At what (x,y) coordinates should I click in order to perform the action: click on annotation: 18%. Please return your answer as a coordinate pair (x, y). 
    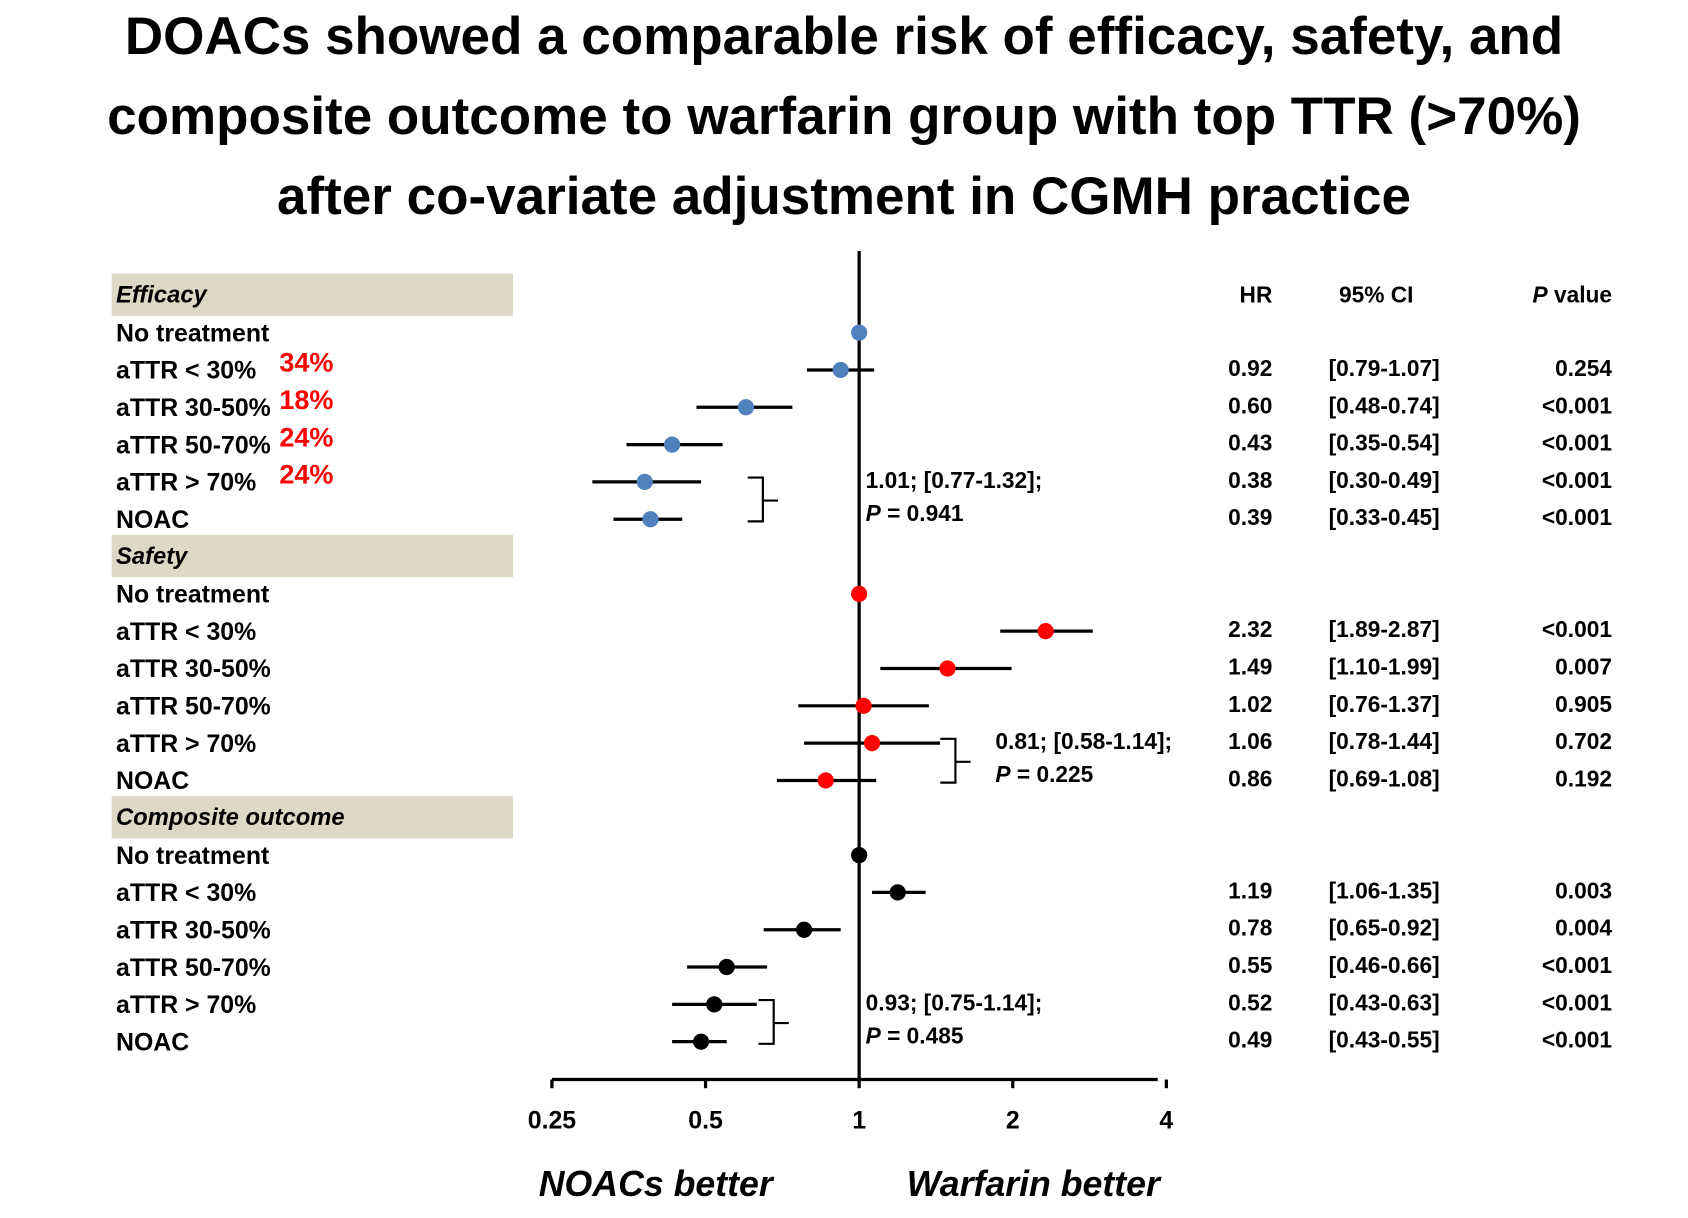
    Looking at the image, I should click on (306, 400).